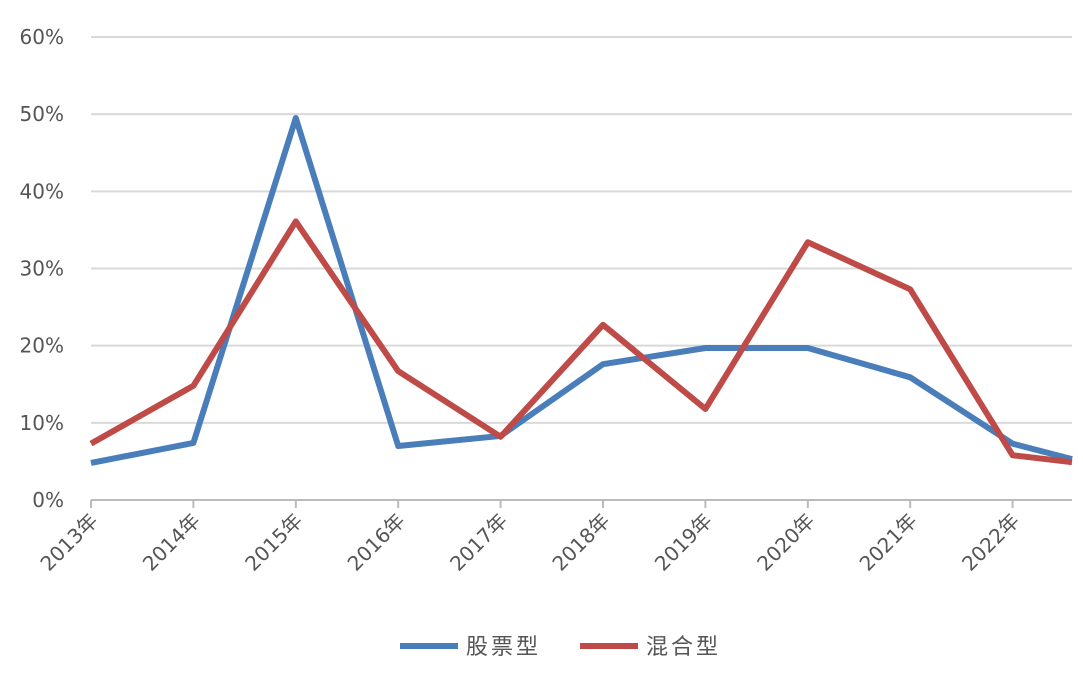 The image size is (1083, 673). I want to click on y-tick-label: 0%, so click(48, 500).